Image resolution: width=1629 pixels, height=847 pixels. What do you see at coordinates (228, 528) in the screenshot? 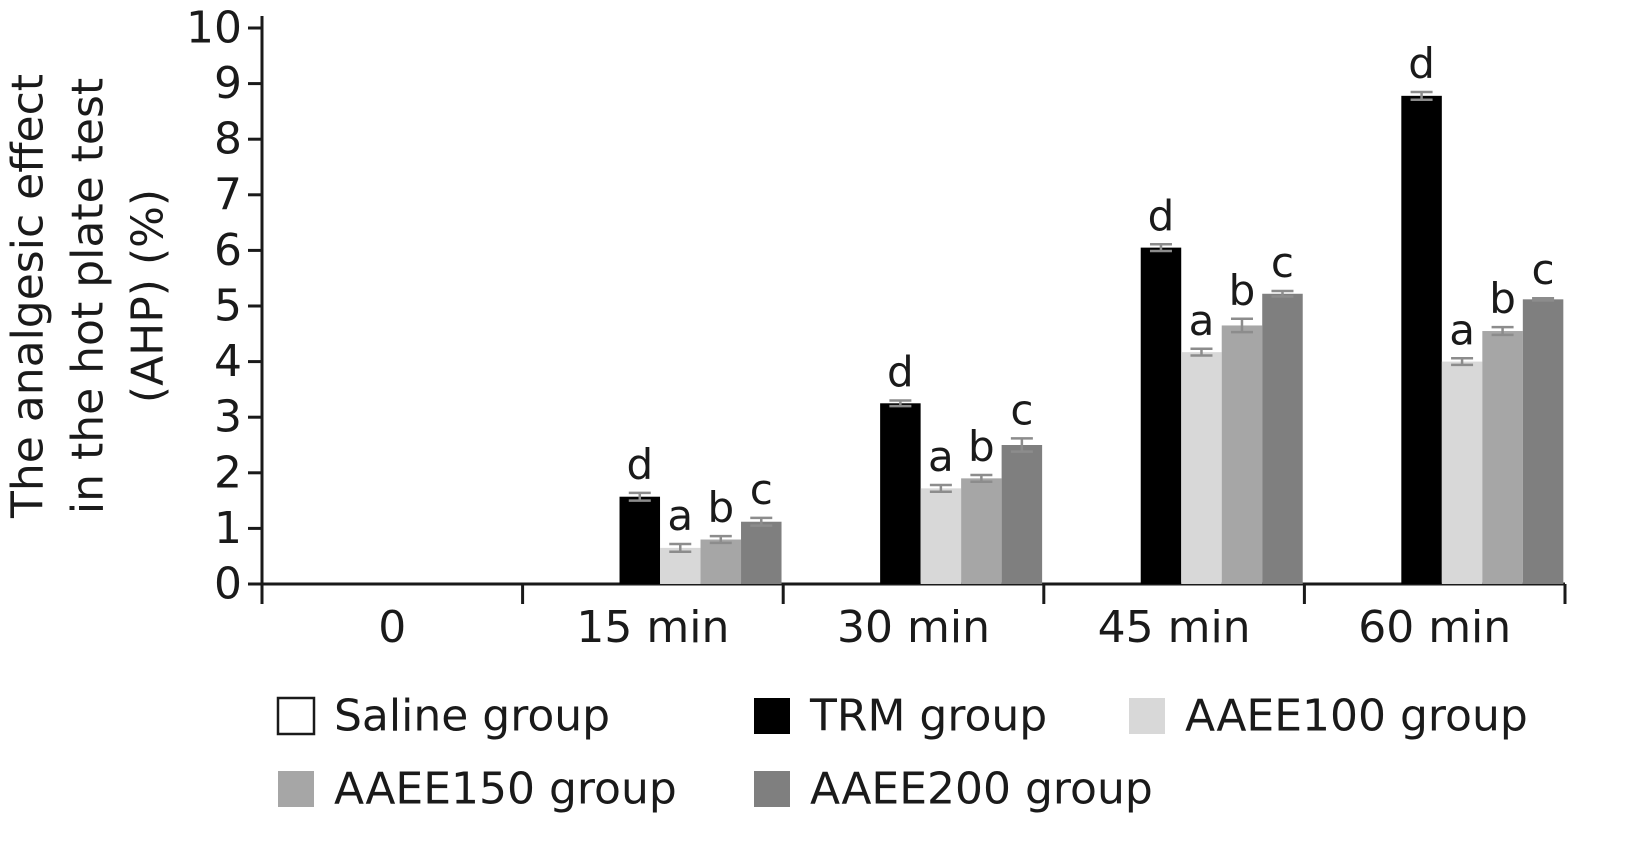
I see `y-tick-label: 1` at bounding box center [228, 528].